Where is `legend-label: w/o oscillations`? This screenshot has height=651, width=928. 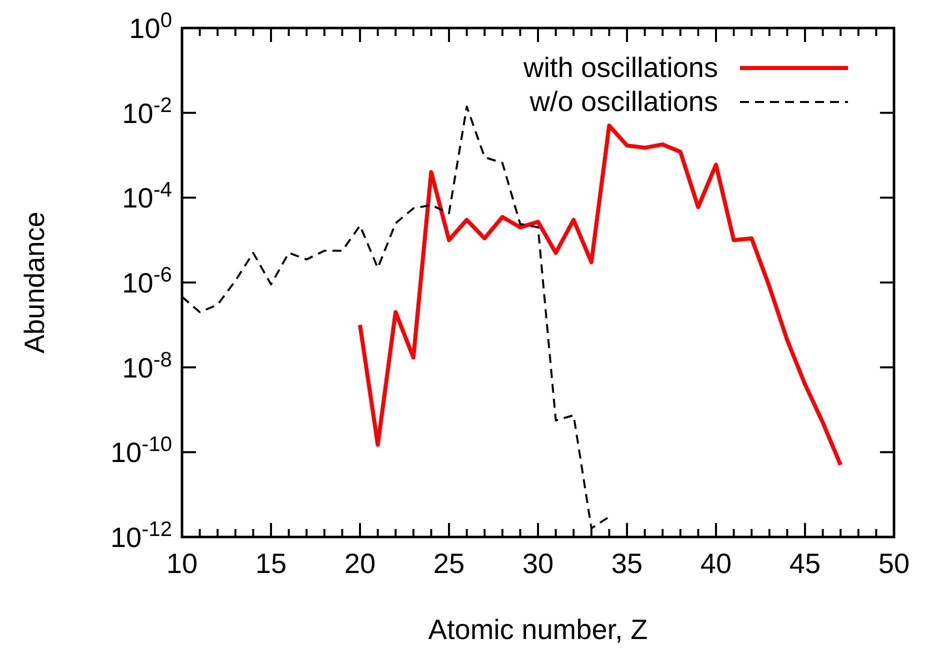
legend-label: w/o oscillations is located at coordinates (623, 101).